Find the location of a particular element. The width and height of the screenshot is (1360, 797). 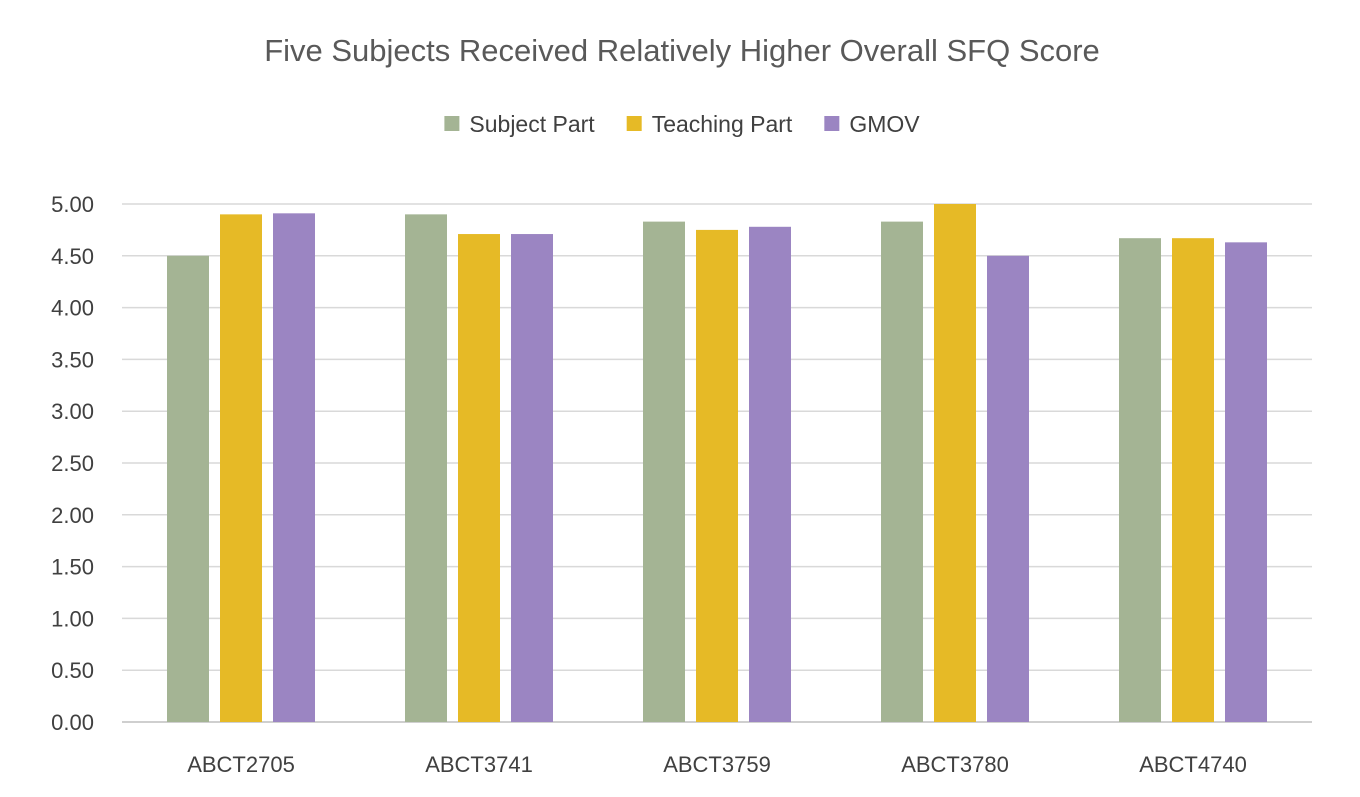

bar-teaching-part-abct3741 is located at coordinates (479, 478).